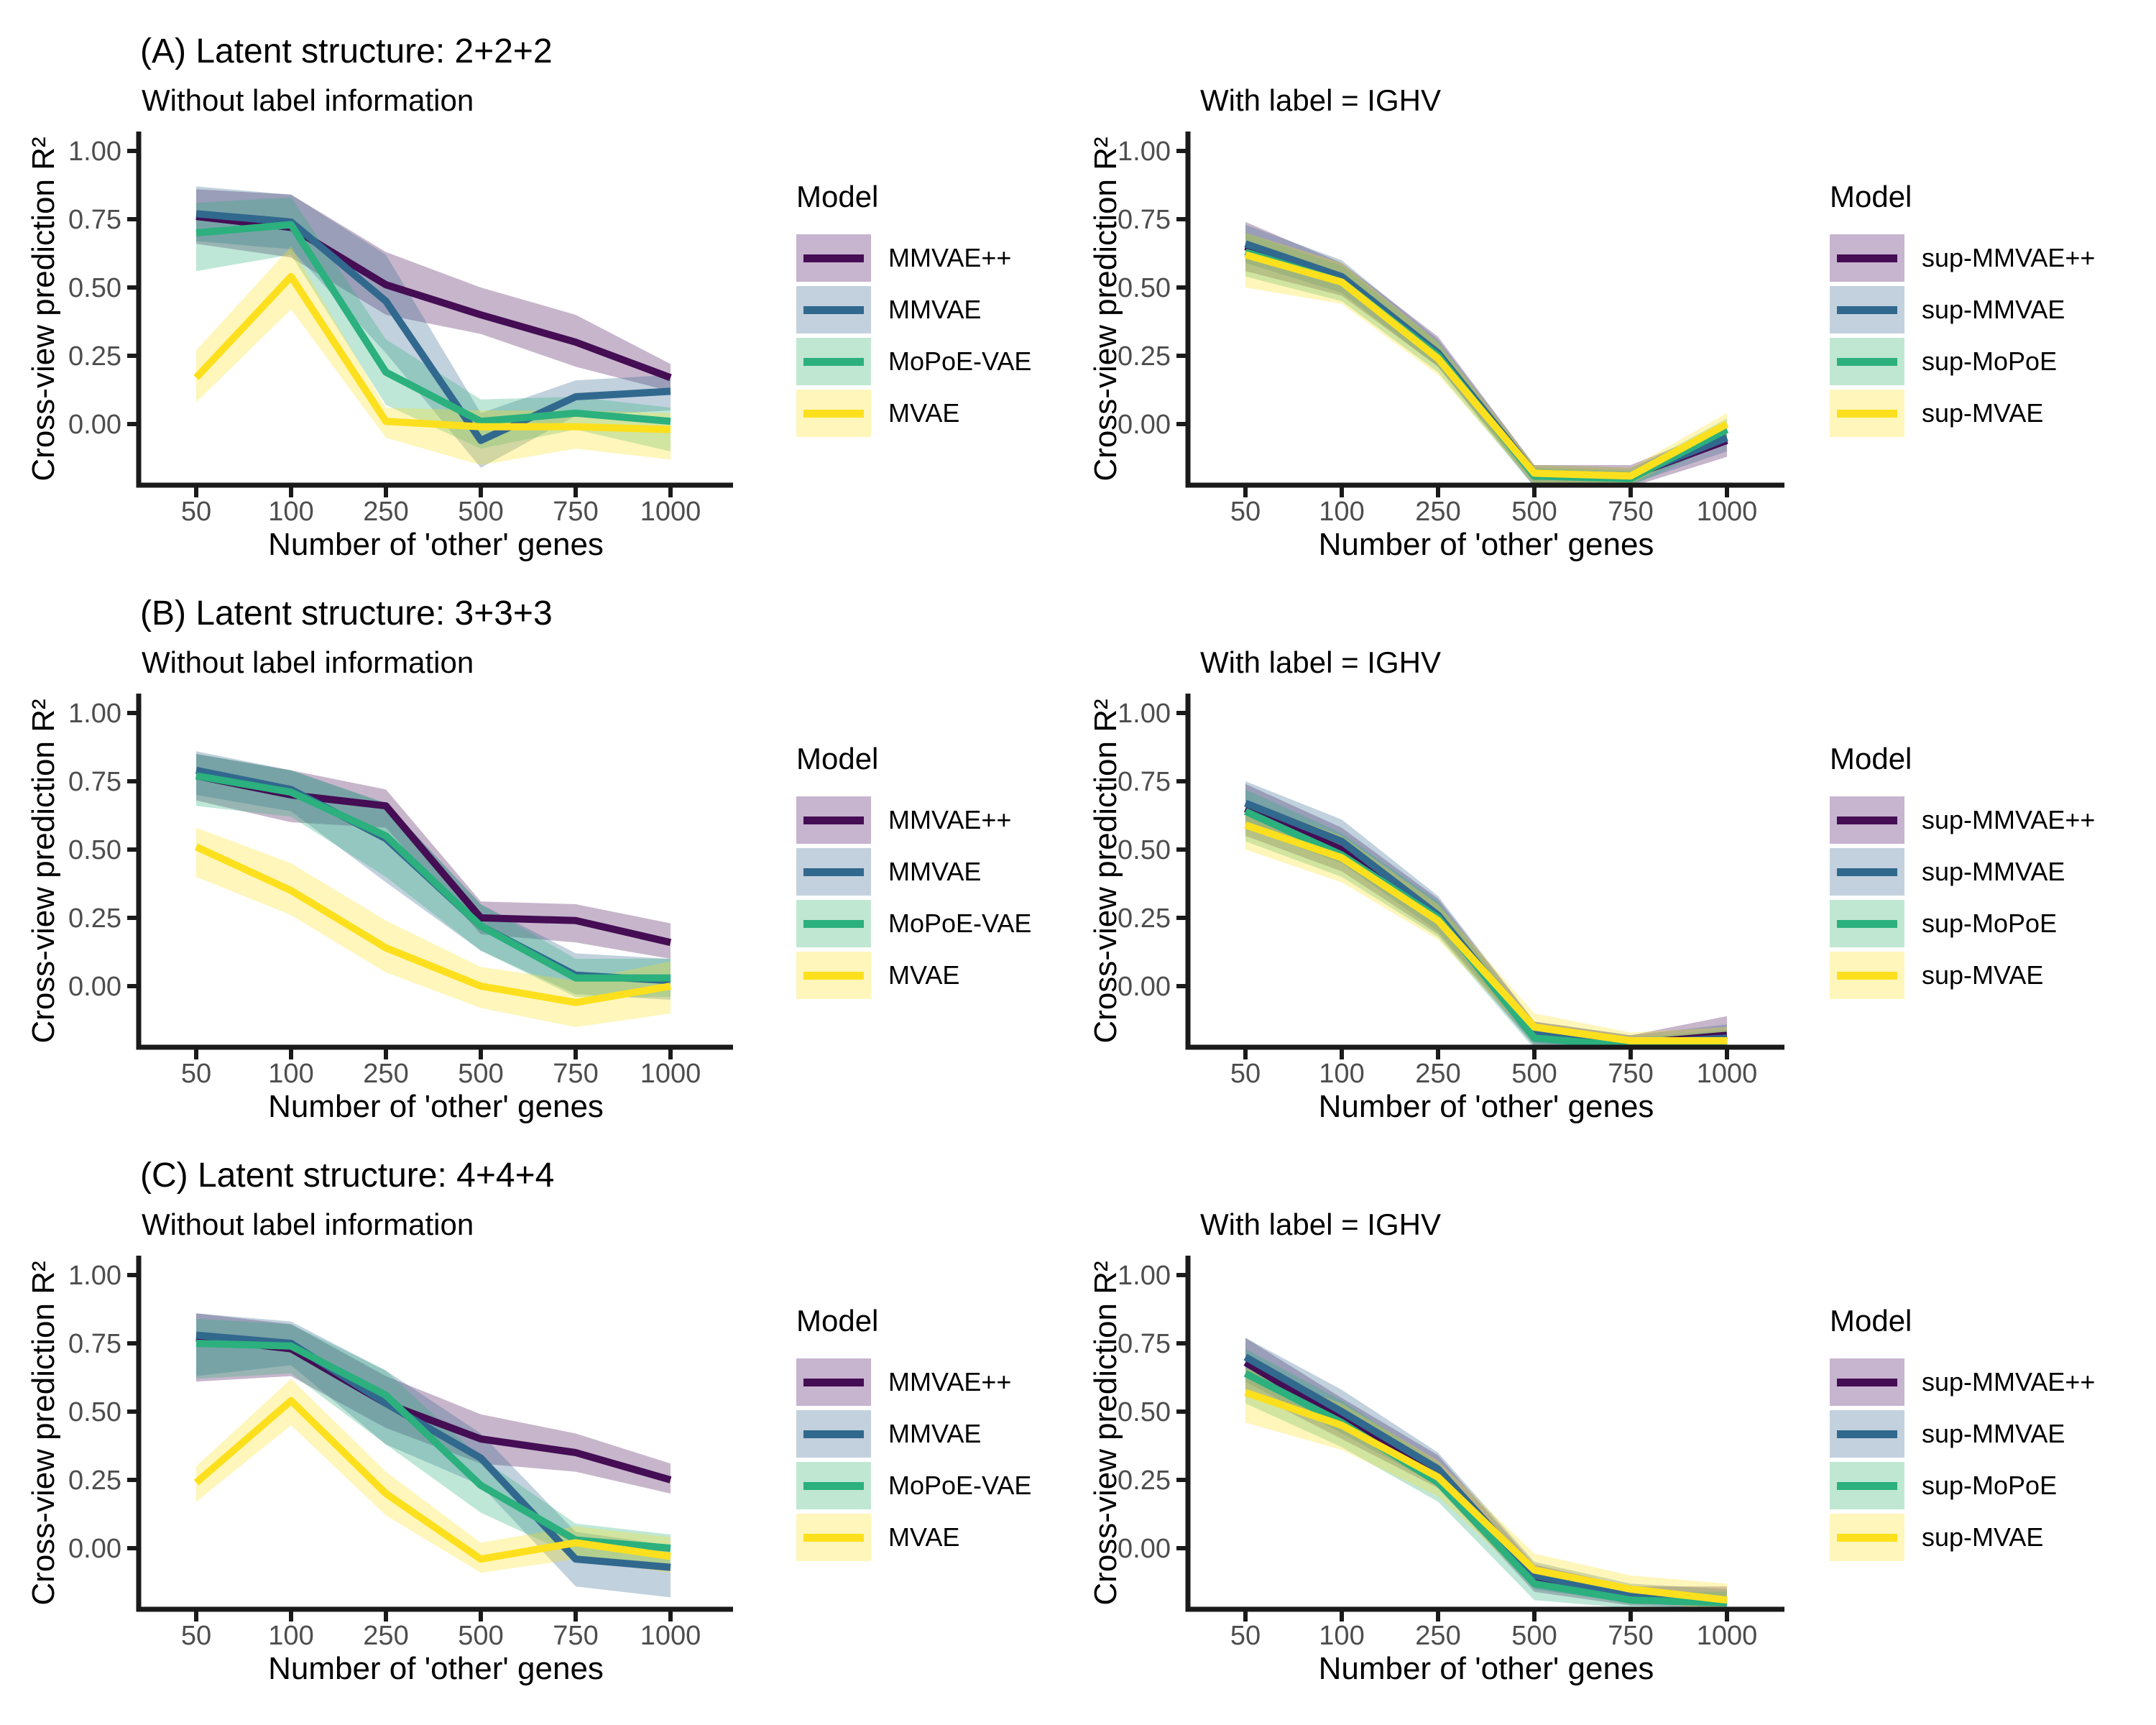 The height and width of the screenshot is (1725, 2156). I want to click on legend: Model MMVAE++ MMVAE MoPoE-VAE MVAE, so click(947, 310).